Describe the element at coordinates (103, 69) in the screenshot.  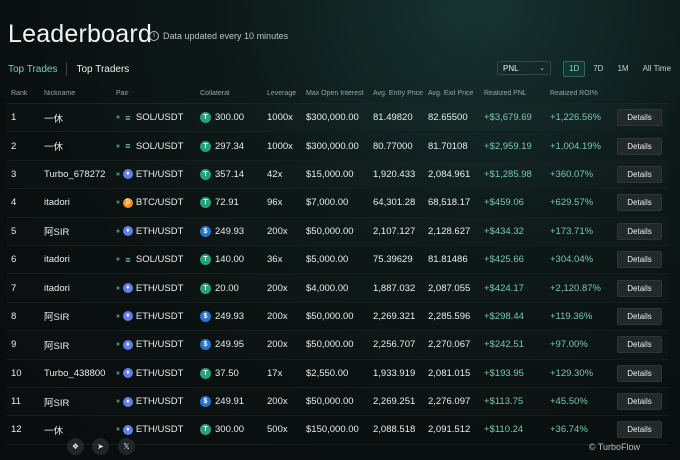
I see `tab-top-traders: Top Traders` at that location.